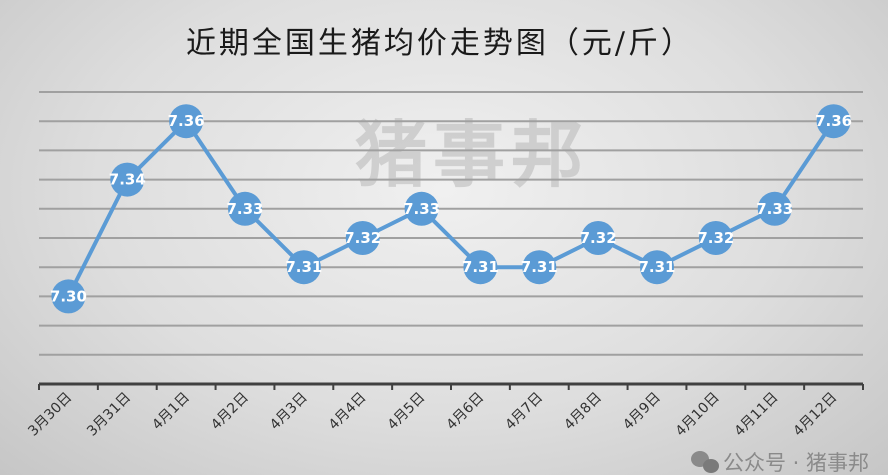 The height and width of the screenshot is (475, 888). What do you see at coordinates (407, 412) in the screenshot?
I see `x-tick-label: 4月5日` at bounding box center [407, 412].